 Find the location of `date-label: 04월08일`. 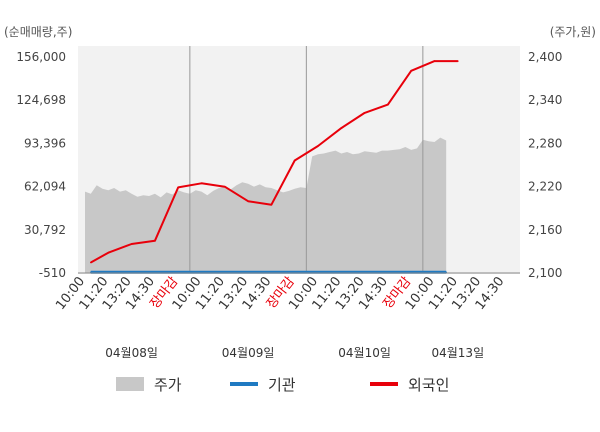

date-label: 04월08일 is located at coordinates (131, 353).